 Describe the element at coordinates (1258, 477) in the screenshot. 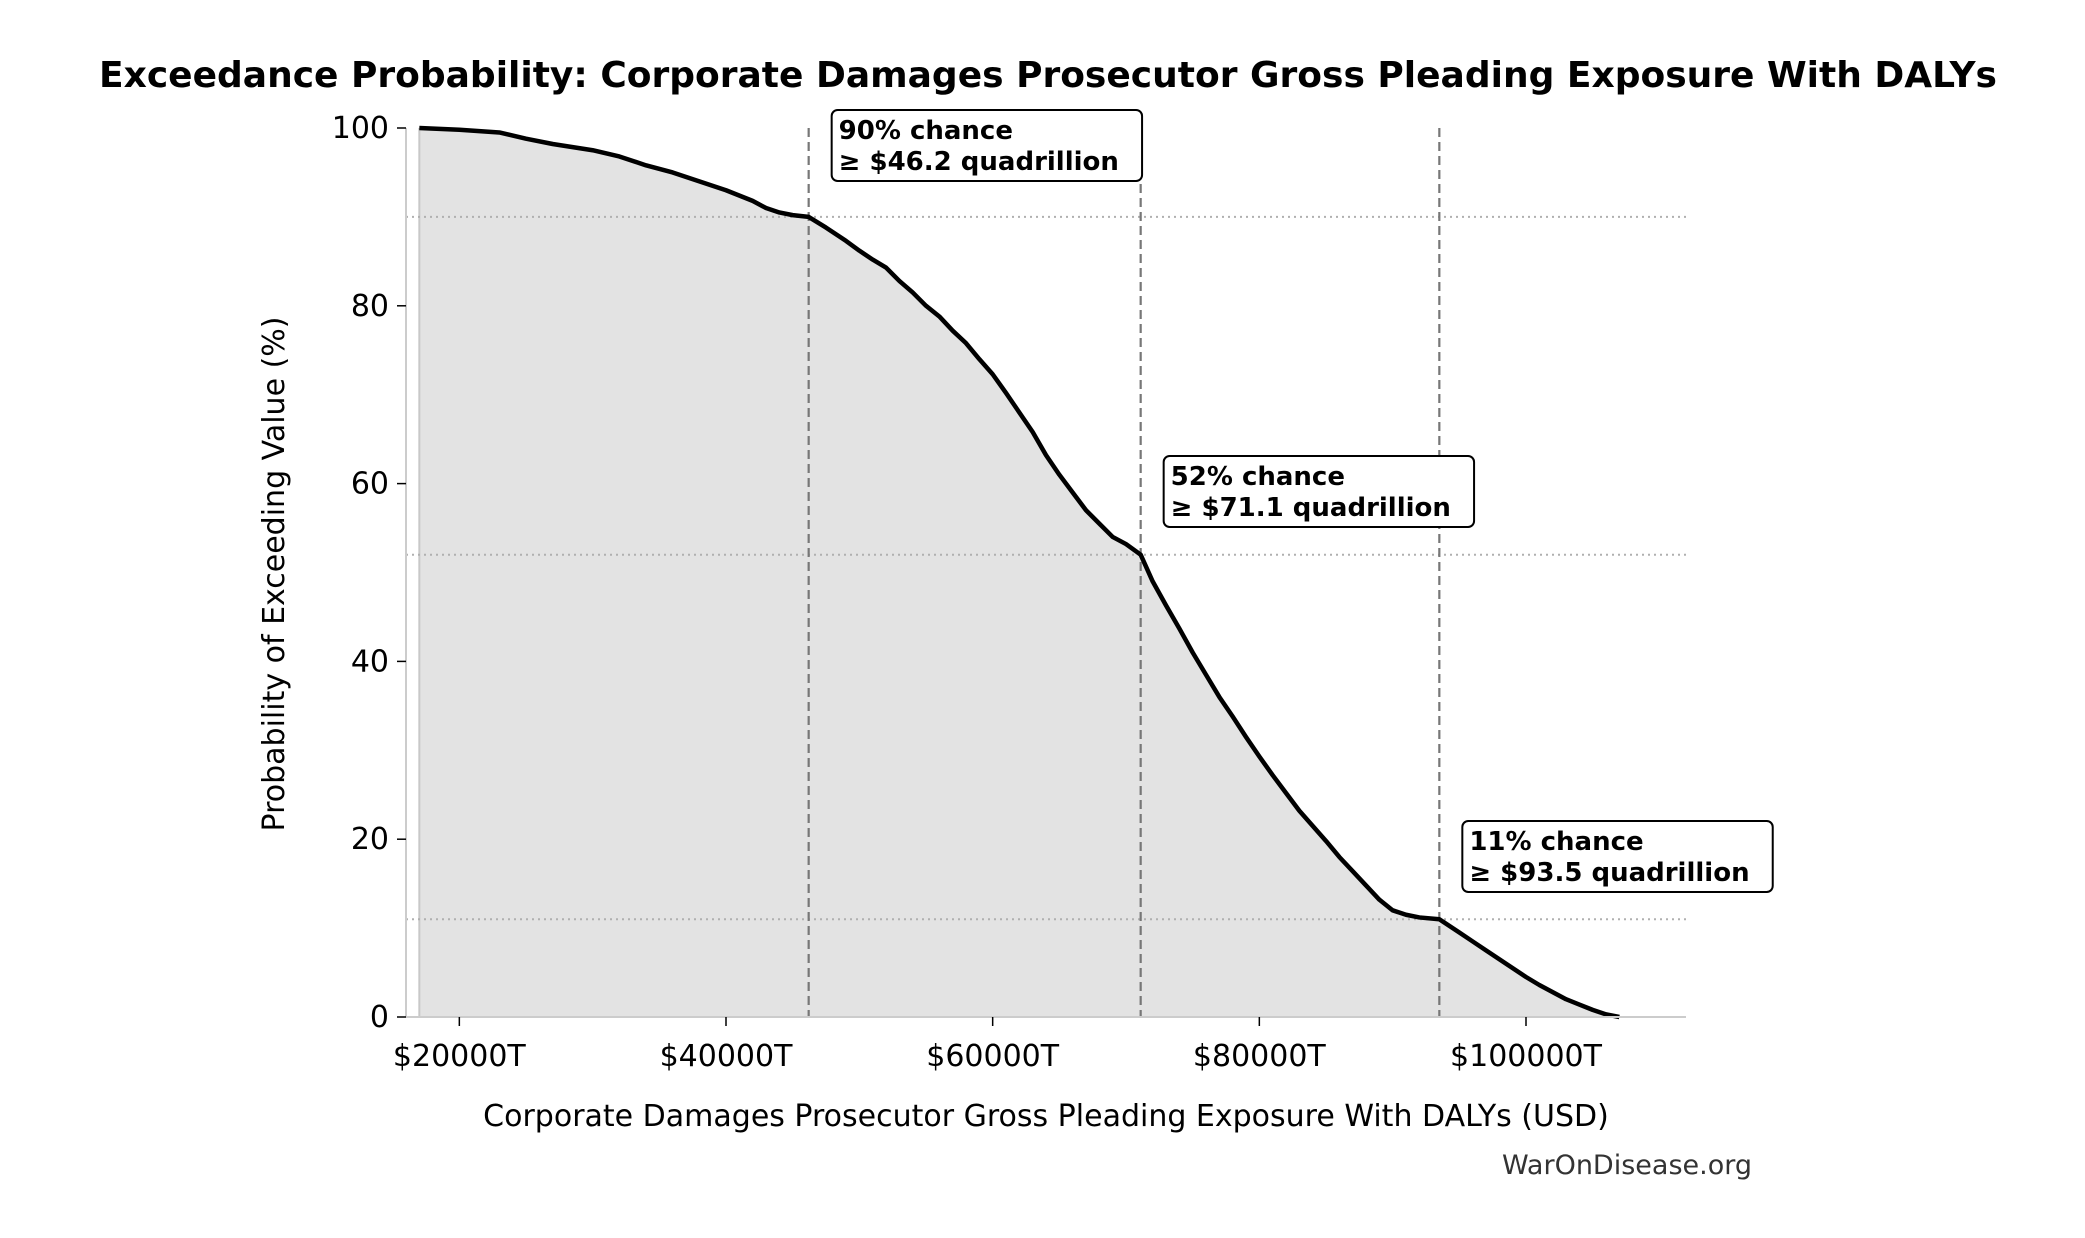

I see `annotation-label-line1: 52% chance` at that location.